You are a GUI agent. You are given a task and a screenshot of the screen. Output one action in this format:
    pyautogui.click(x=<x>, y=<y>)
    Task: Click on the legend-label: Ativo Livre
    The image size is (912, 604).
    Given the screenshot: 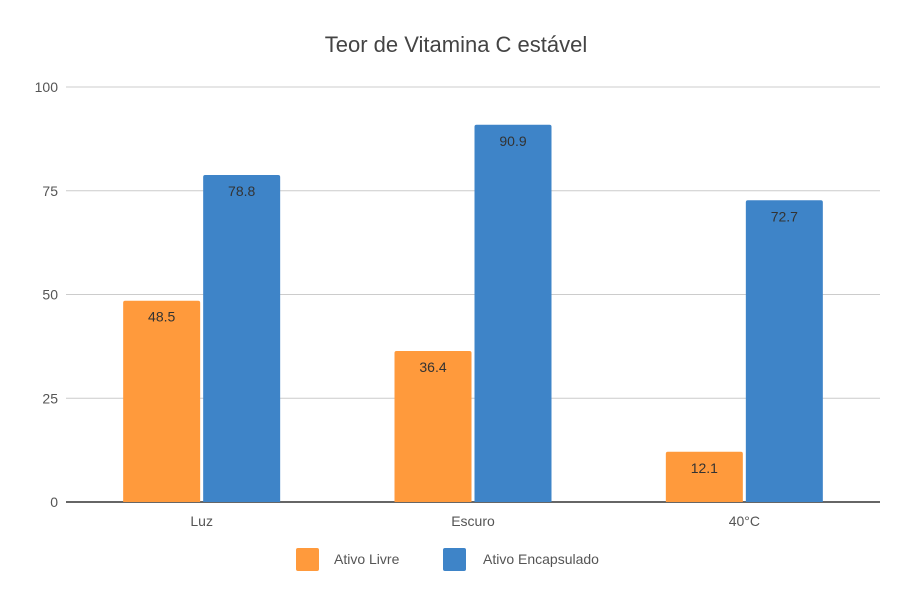 What is the action you would take?
    pyautogui.click(x=367, y=559)
    